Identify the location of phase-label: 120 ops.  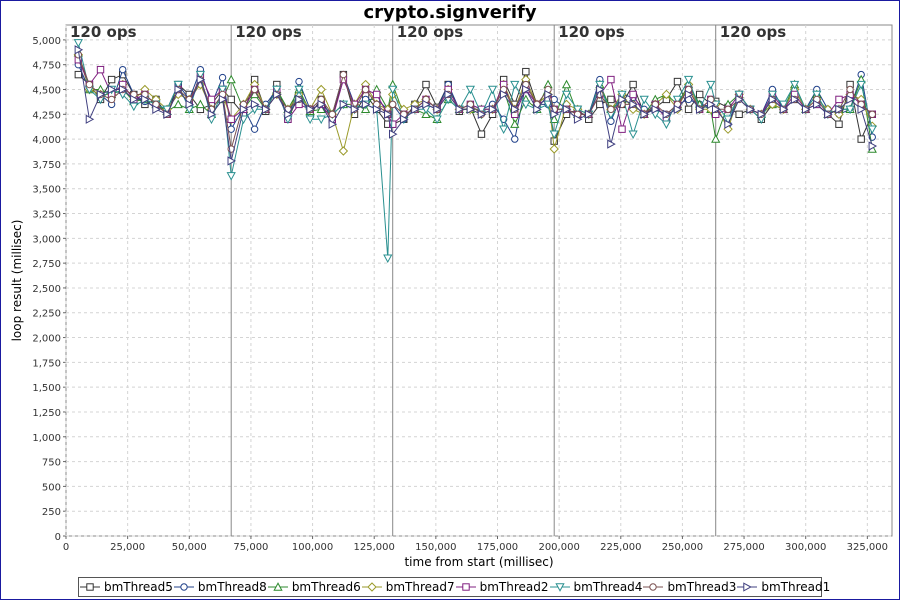
(103, 32).